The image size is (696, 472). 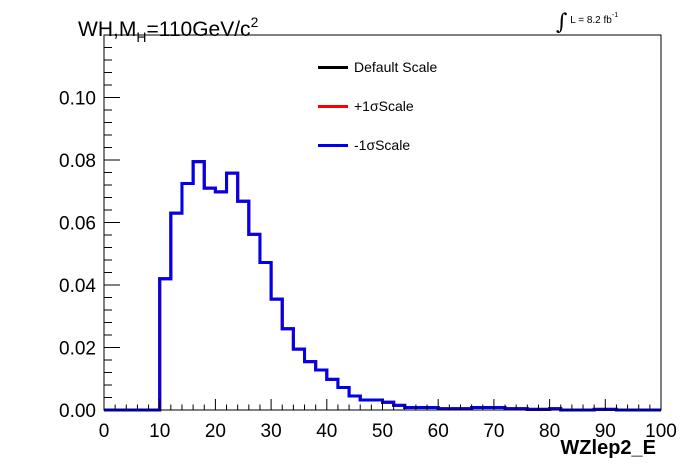 What do you see at coordinates (271, 431) in the screenshot?
I see `x-tick-label: 30` at bounding box center [271, 431].